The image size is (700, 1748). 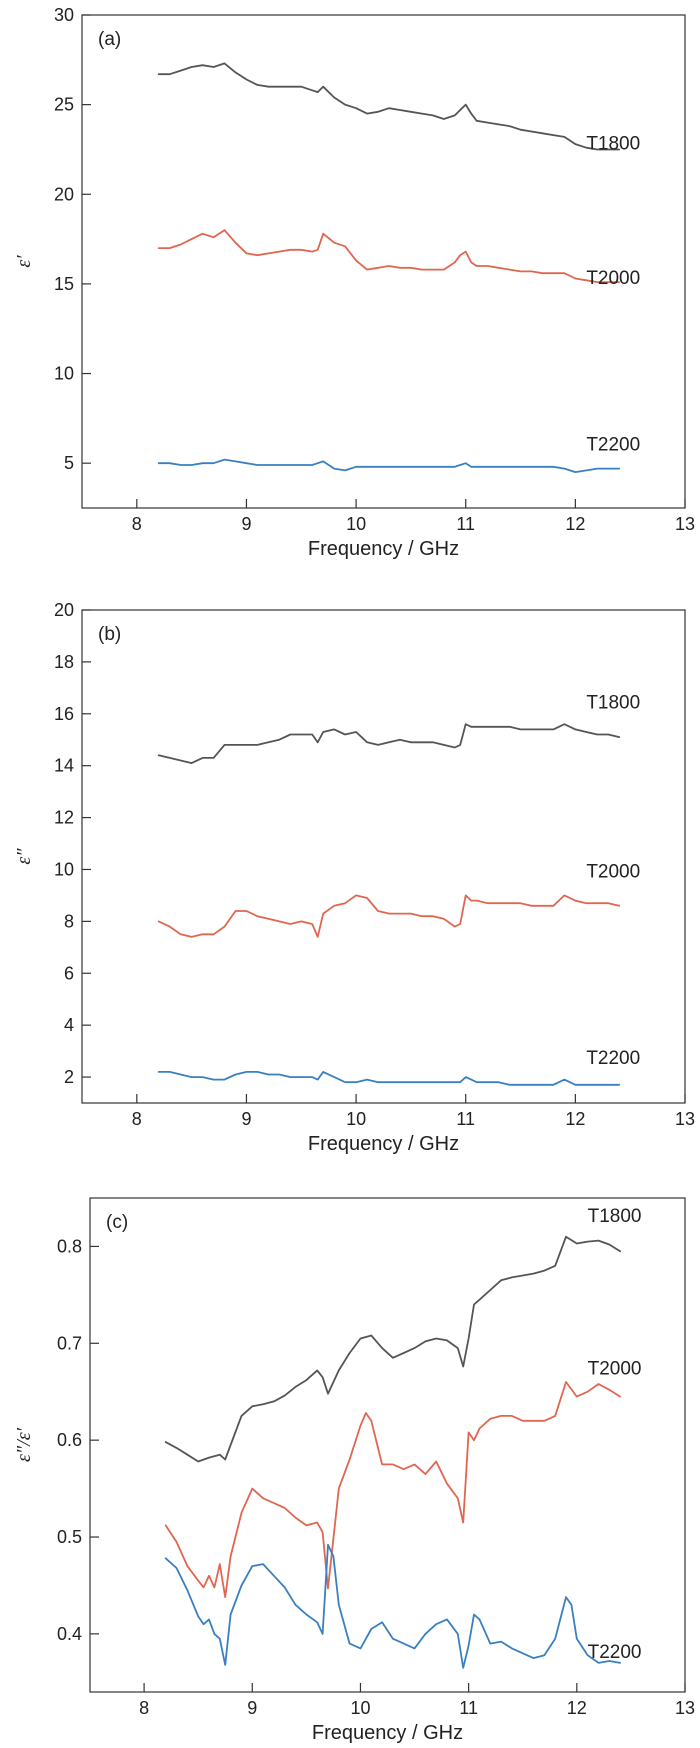 What do you see at coordinates (64, 105) in the screenshot?
I see `y-tick-label: 25` at bounding box center [64, 105].